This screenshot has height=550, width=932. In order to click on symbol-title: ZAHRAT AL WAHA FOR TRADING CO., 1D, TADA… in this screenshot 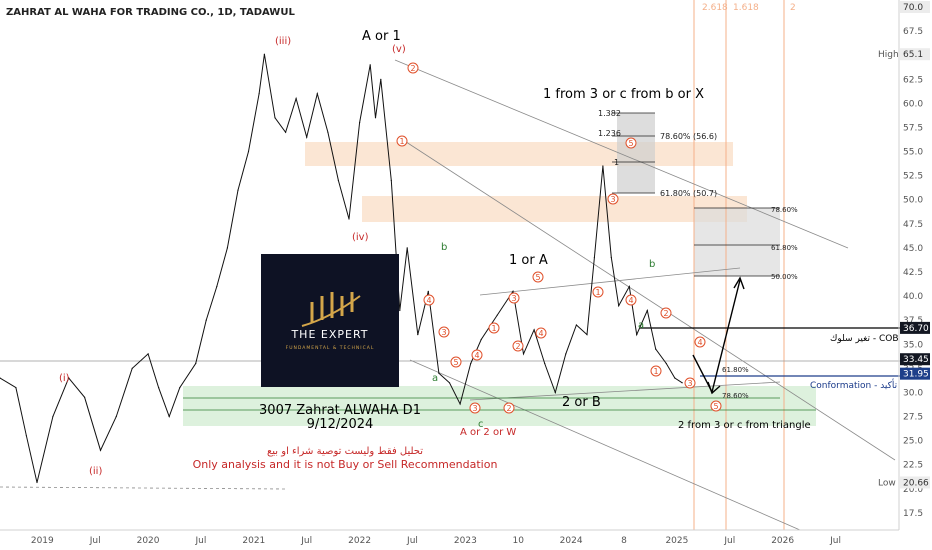, I will do `click(150, 12)`.